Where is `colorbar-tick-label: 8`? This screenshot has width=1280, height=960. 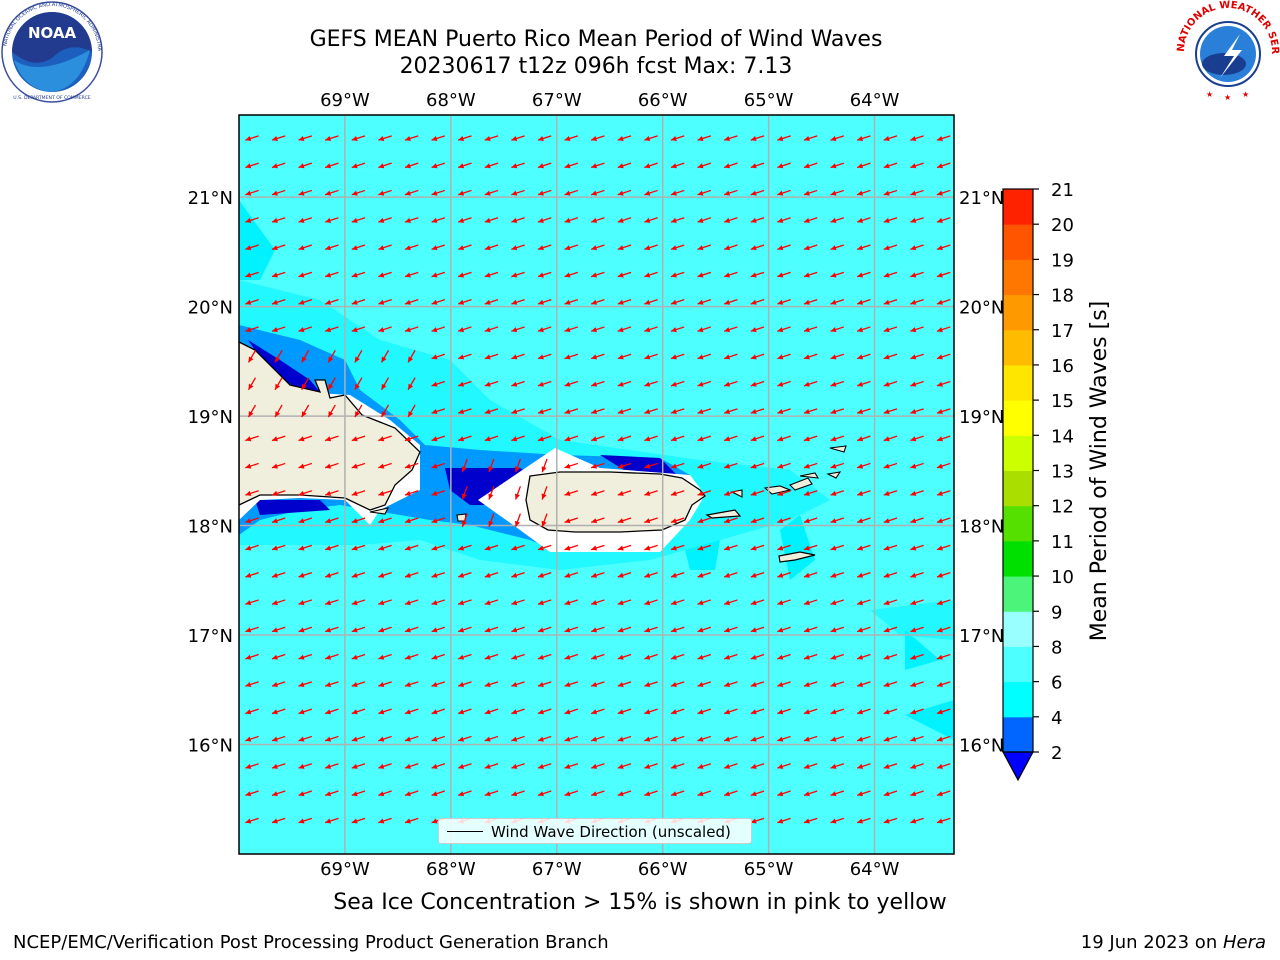 colorbar-tick-label: 8 is located at coordinates (1056, 647).